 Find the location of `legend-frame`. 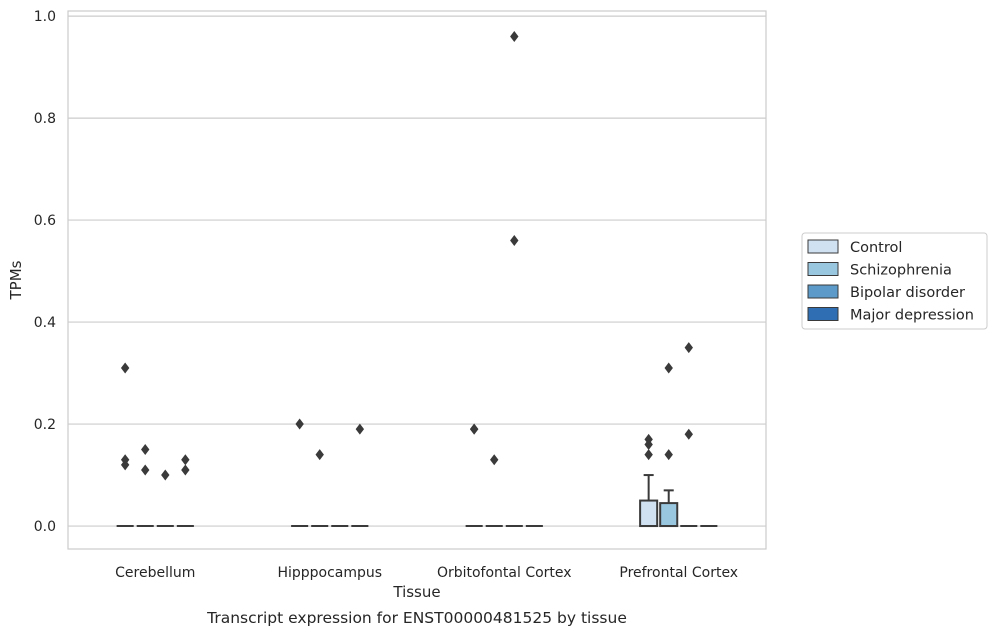

legend-frame is located at coordinates (894, 281).